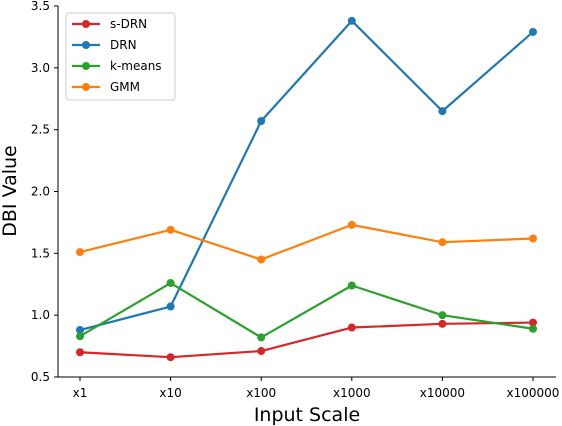 The height and width of the screenshot is (426, 562). Describe the element at coordinates (40, 315) in the screenshot. I see `y-tick-label: 1.0` at that location.